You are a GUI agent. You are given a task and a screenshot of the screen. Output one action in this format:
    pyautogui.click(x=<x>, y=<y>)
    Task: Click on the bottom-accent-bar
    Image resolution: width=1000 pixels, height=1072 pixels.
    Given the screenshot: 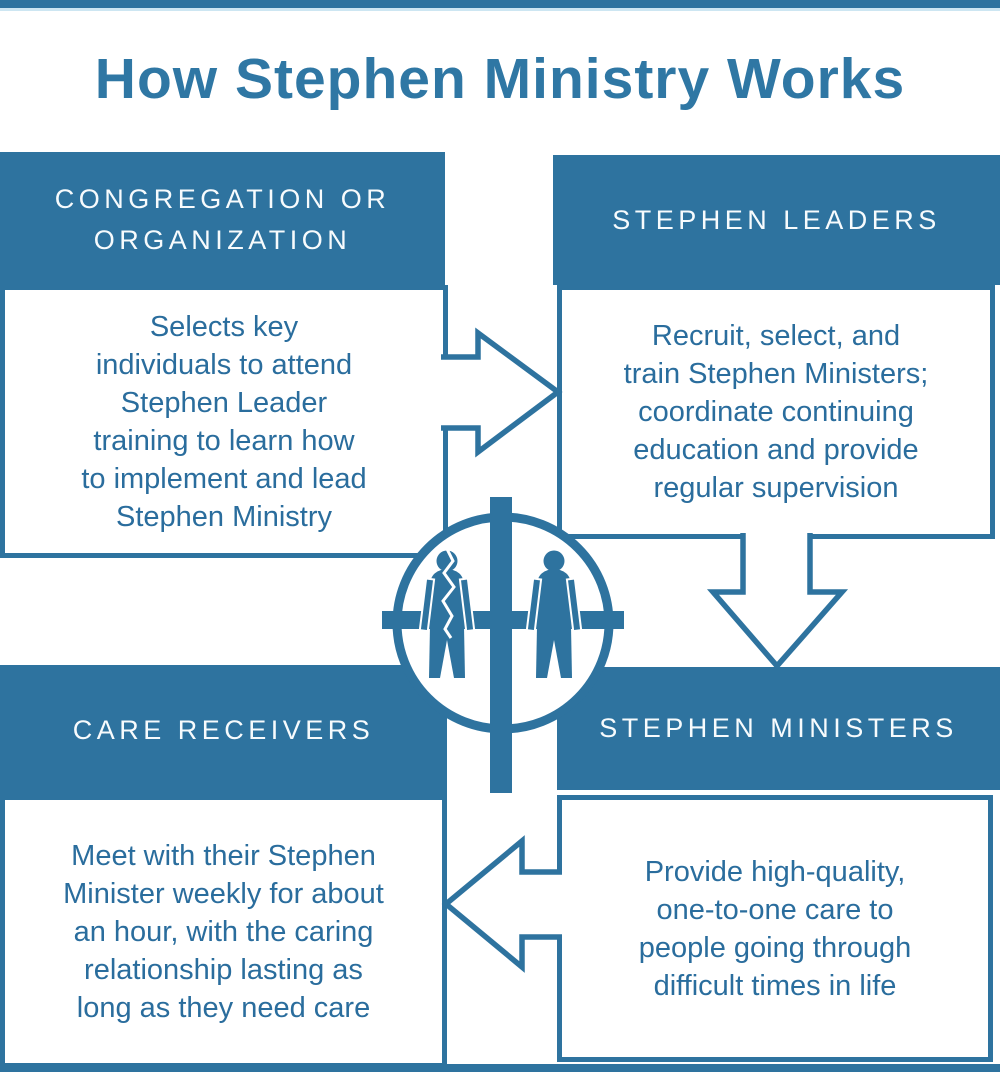 What is the action you would take?
    pyautogui.click(x=500, y=1068)
    